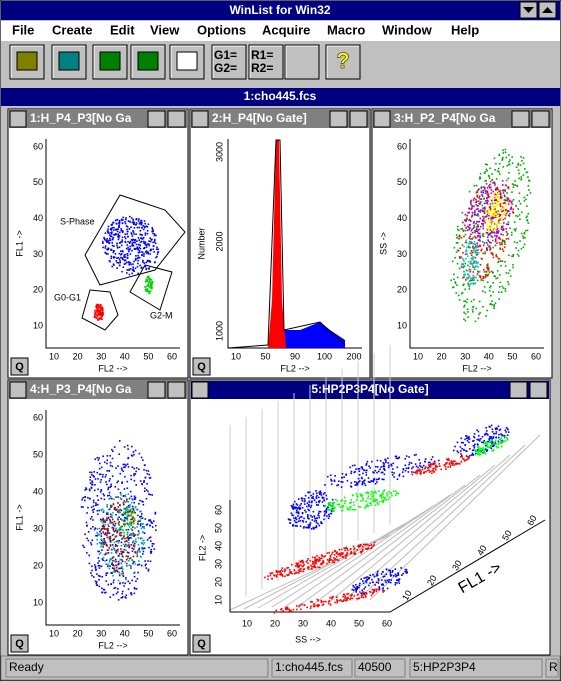 The image size is (561, 681). I want to click on x-tick-label: 100, so click(324, 356).